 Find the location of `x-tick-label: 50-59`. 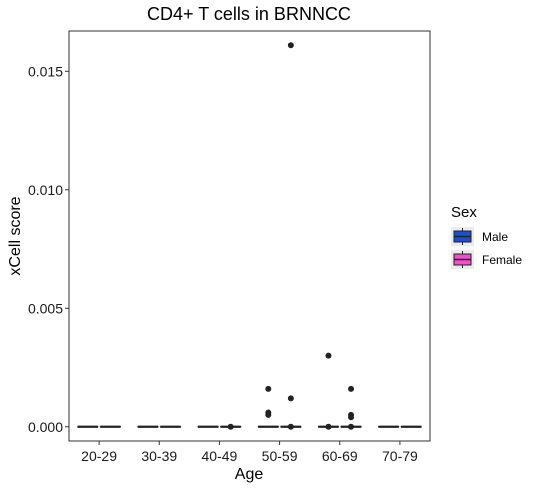

x-tick-label: 50-59 is located at coordinates (280, 456).